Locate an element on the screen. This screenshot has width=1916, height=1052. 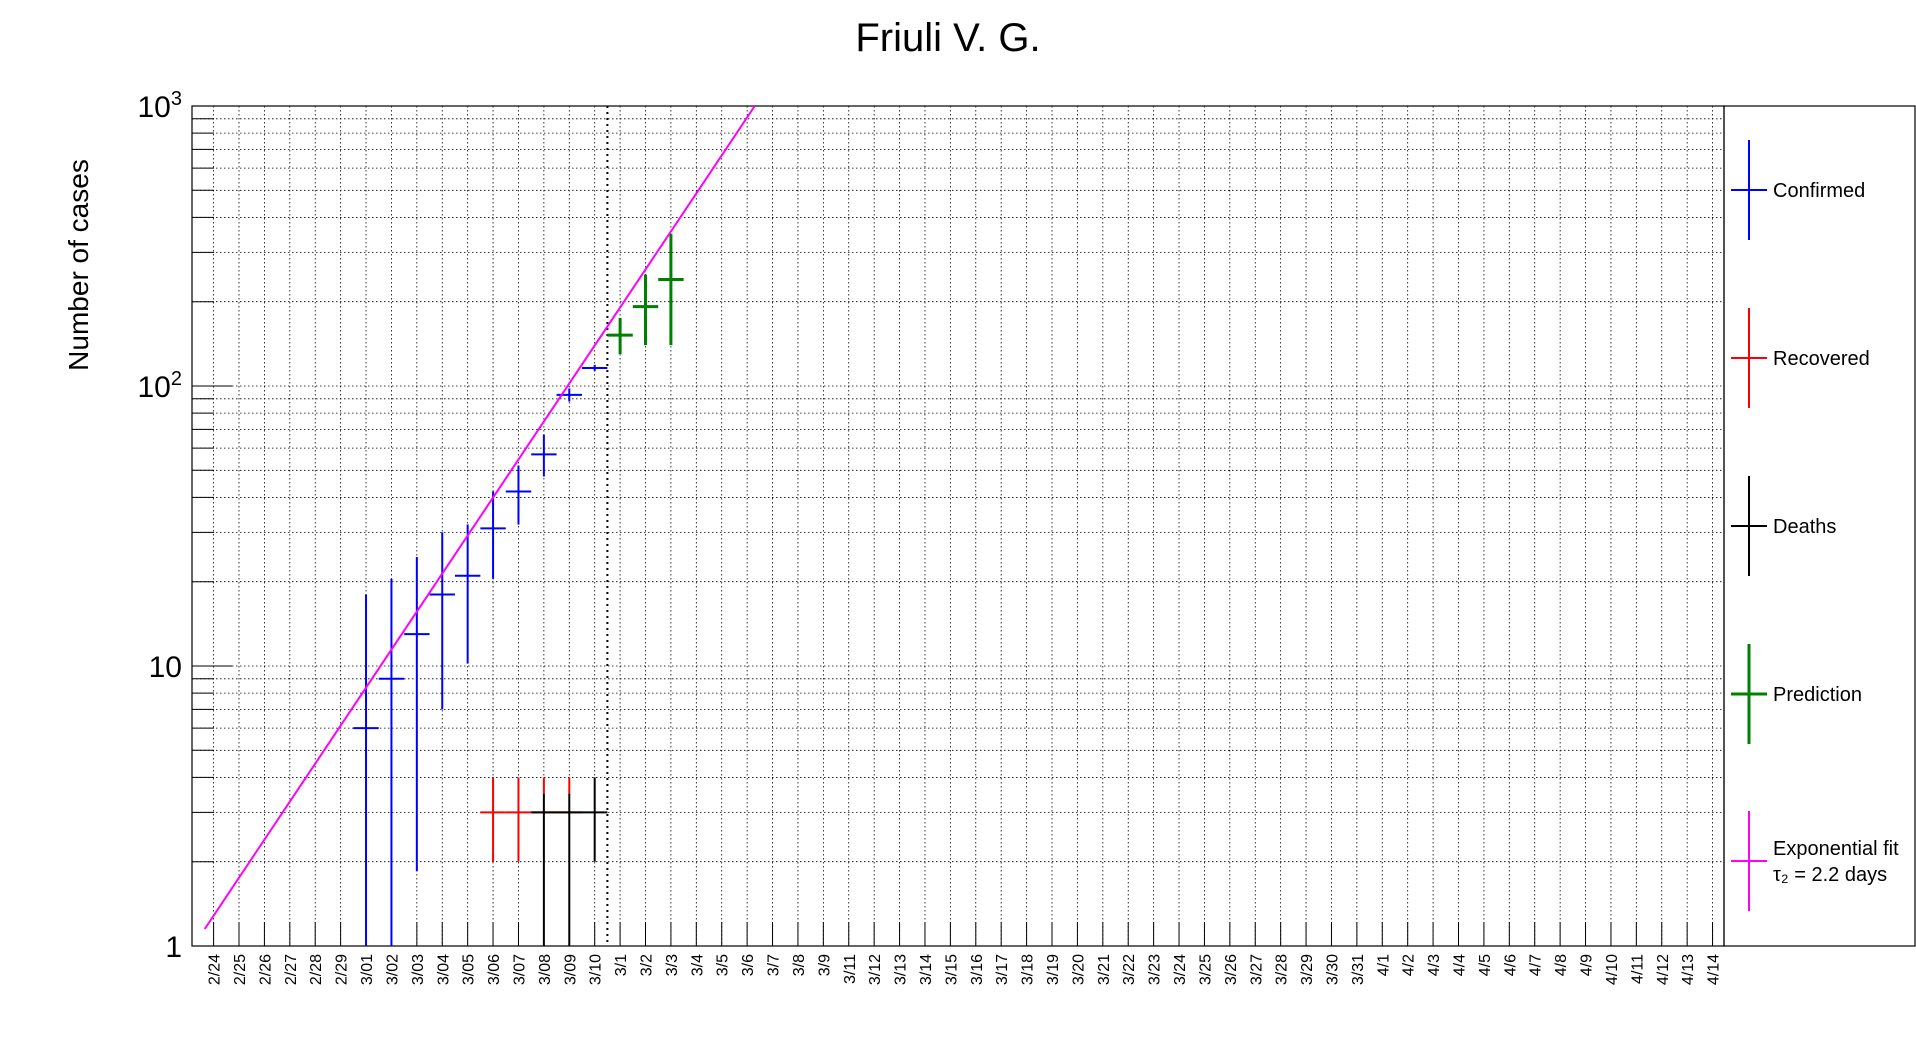
legend-label: τ₂ = 2.2 days is located at coordinates (1830, 875).